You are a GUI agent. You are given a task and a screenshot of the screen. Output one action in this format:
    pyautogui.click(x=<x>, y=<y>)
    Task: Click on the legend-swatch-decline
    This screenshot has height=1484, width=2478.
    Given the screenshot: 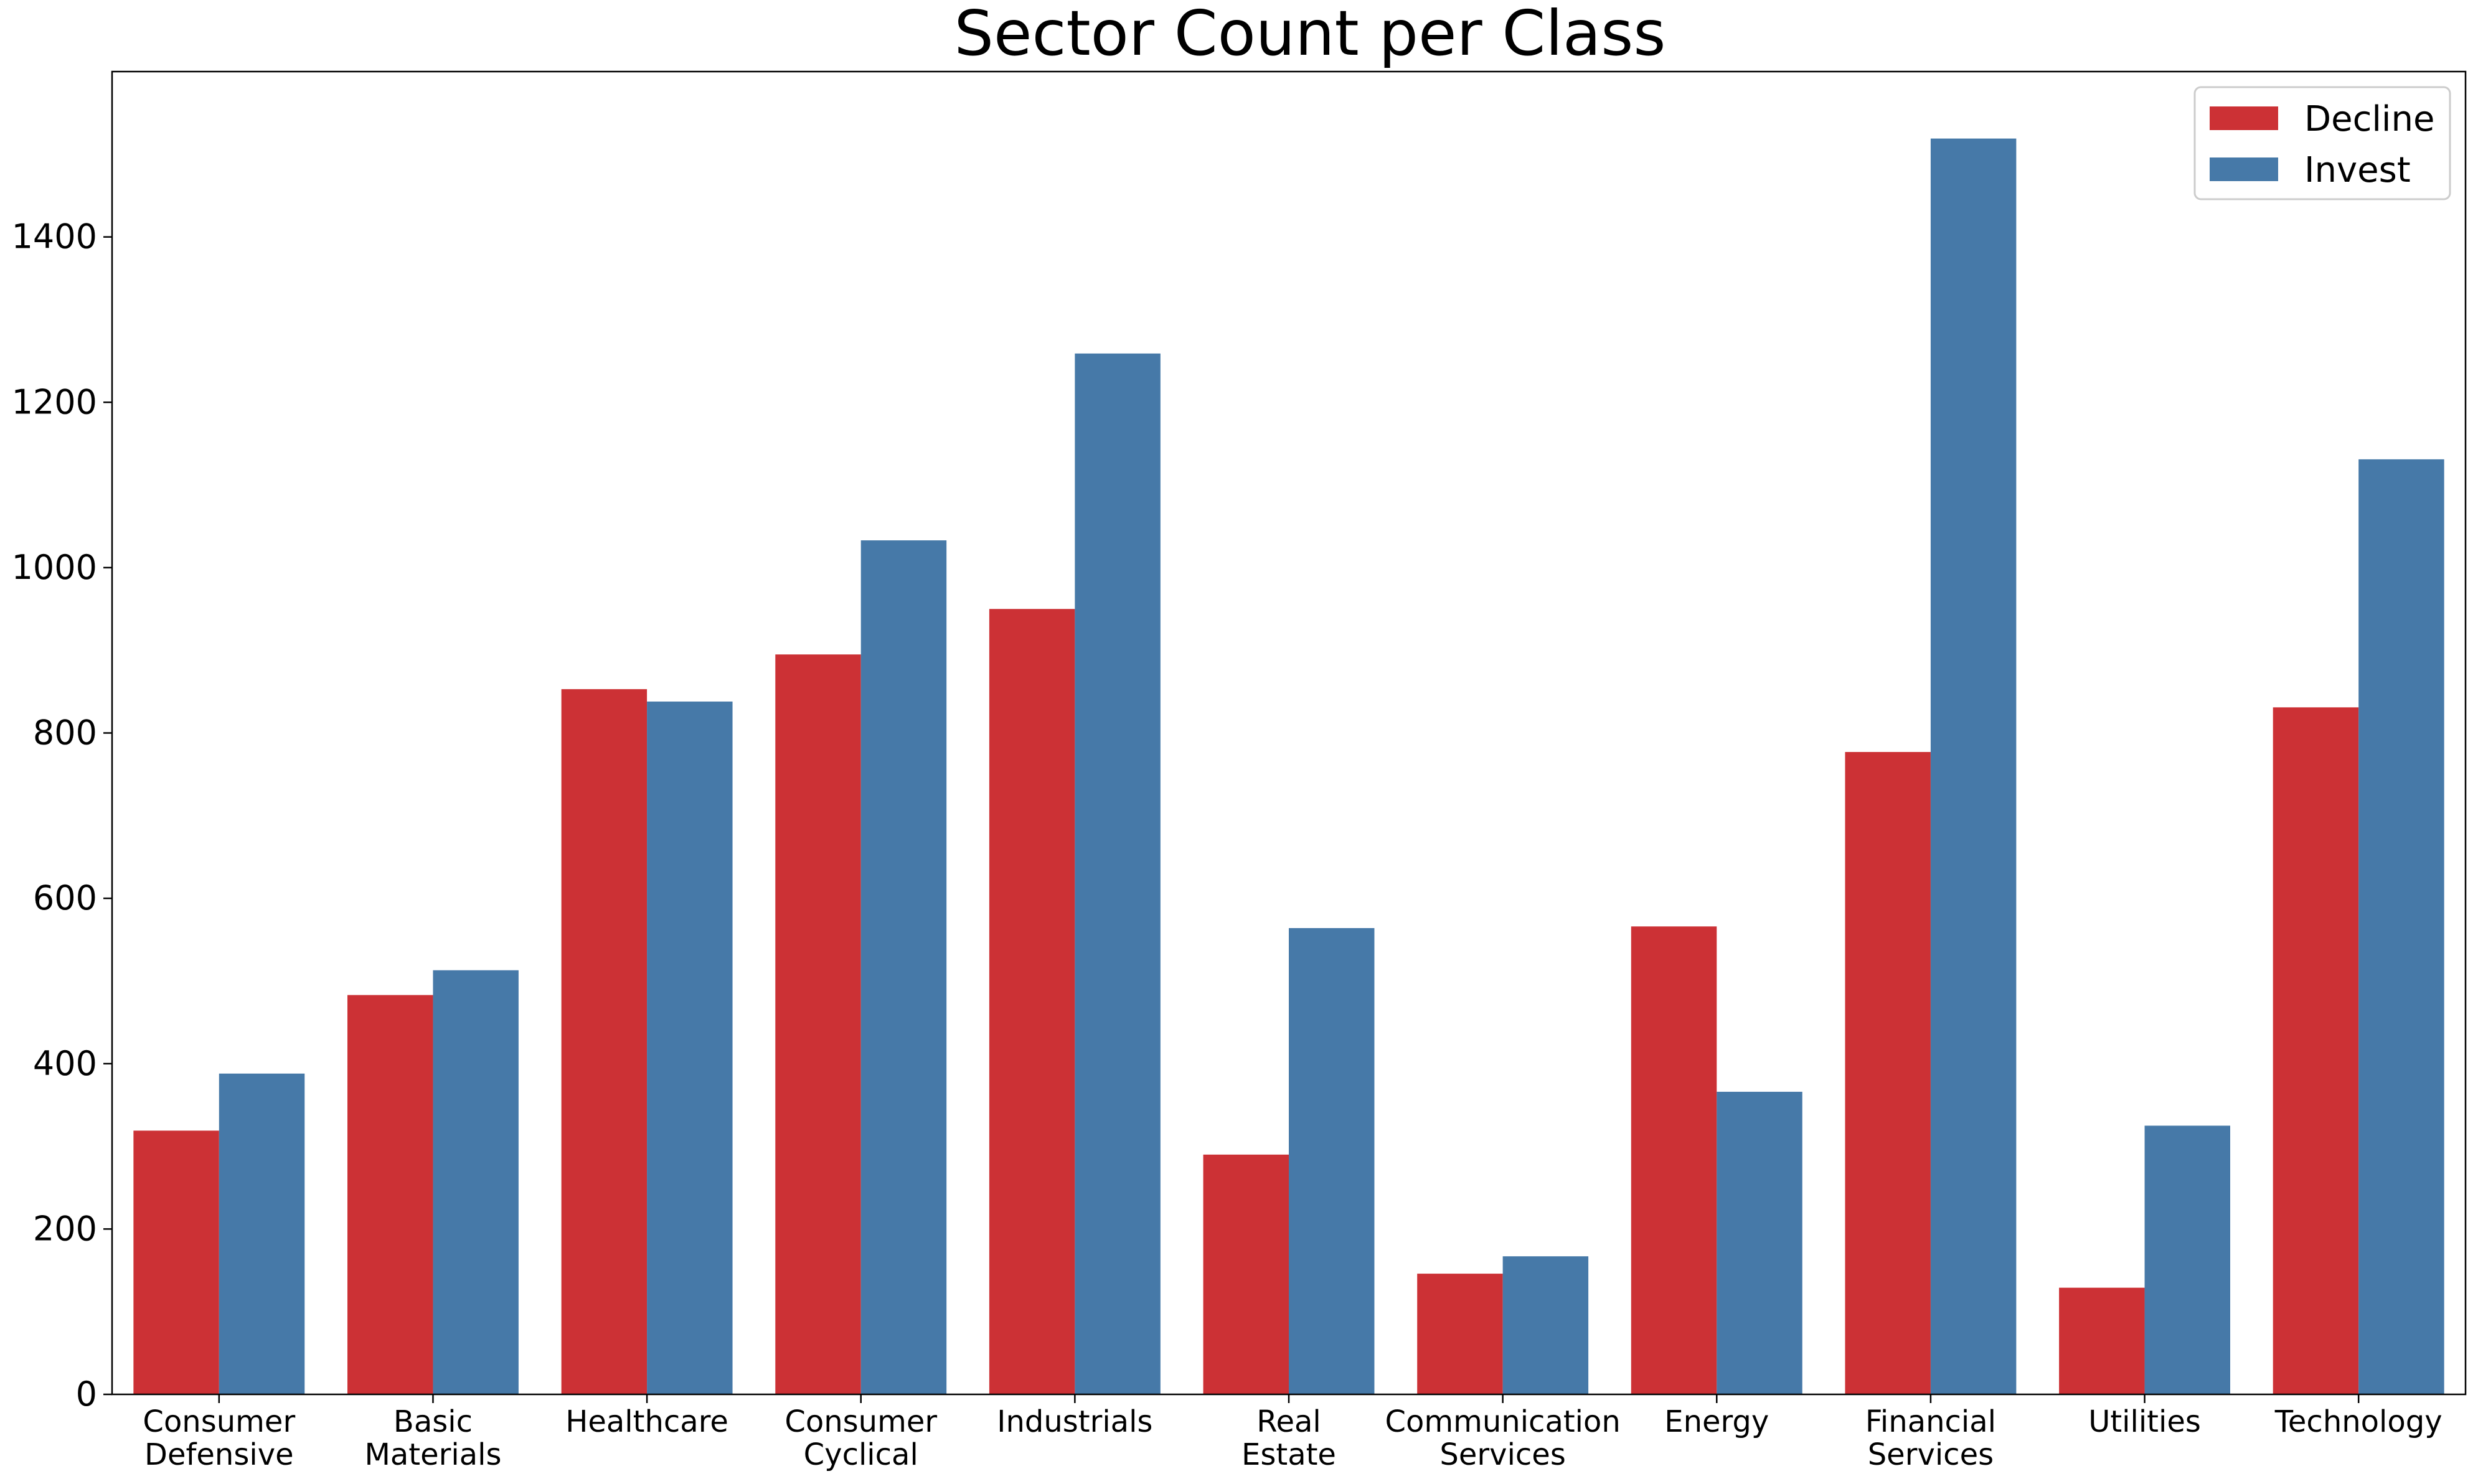 What is the action you would take?
    pyautogui.click(x=2244, y=118)
    